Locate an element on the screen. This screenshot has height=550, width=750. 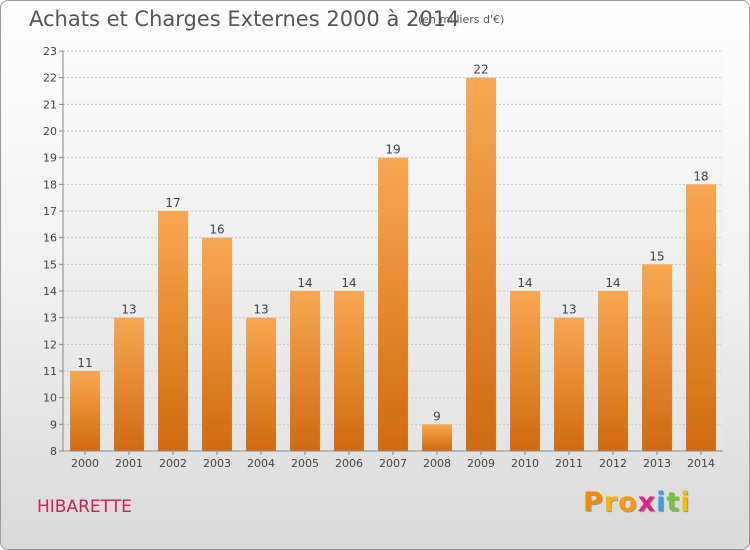
x-tick-label: 2002 is located at coordinates (173, 463).